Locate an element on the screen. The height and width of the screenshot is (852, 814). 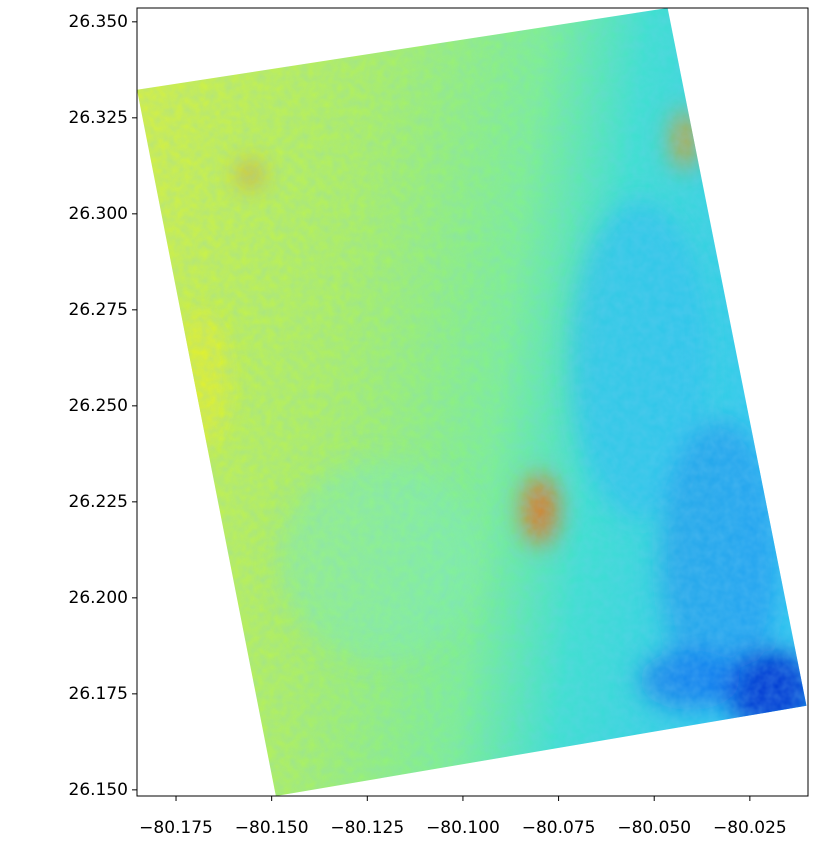
x-tick-label: −80.100 is located at coordinates (463, 828).